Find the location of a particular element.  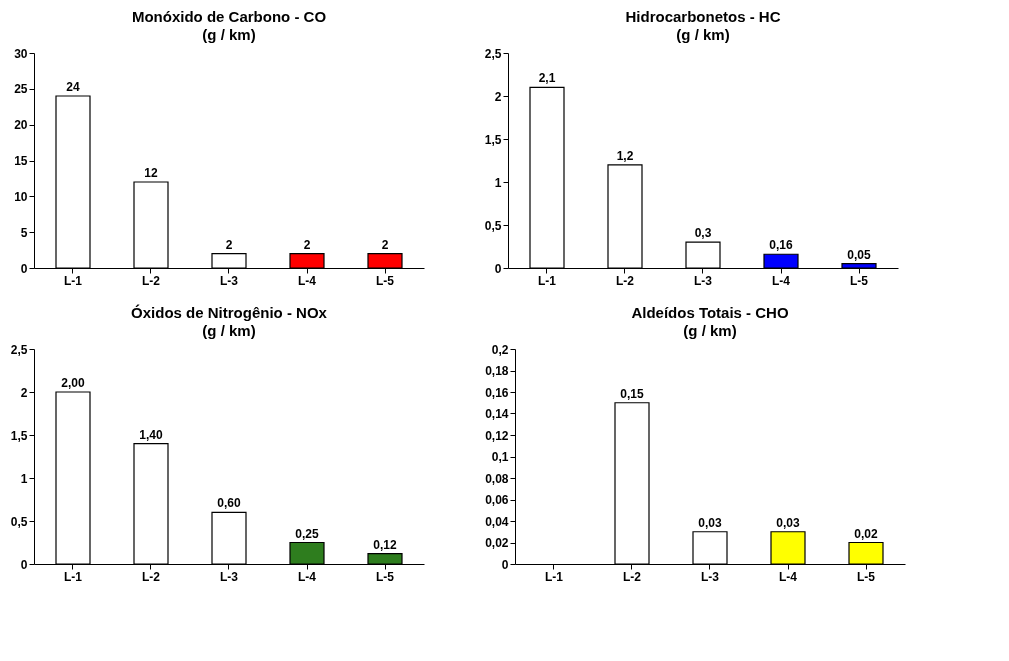

y-tick-label: 5 is located at coordinates (24, 232).